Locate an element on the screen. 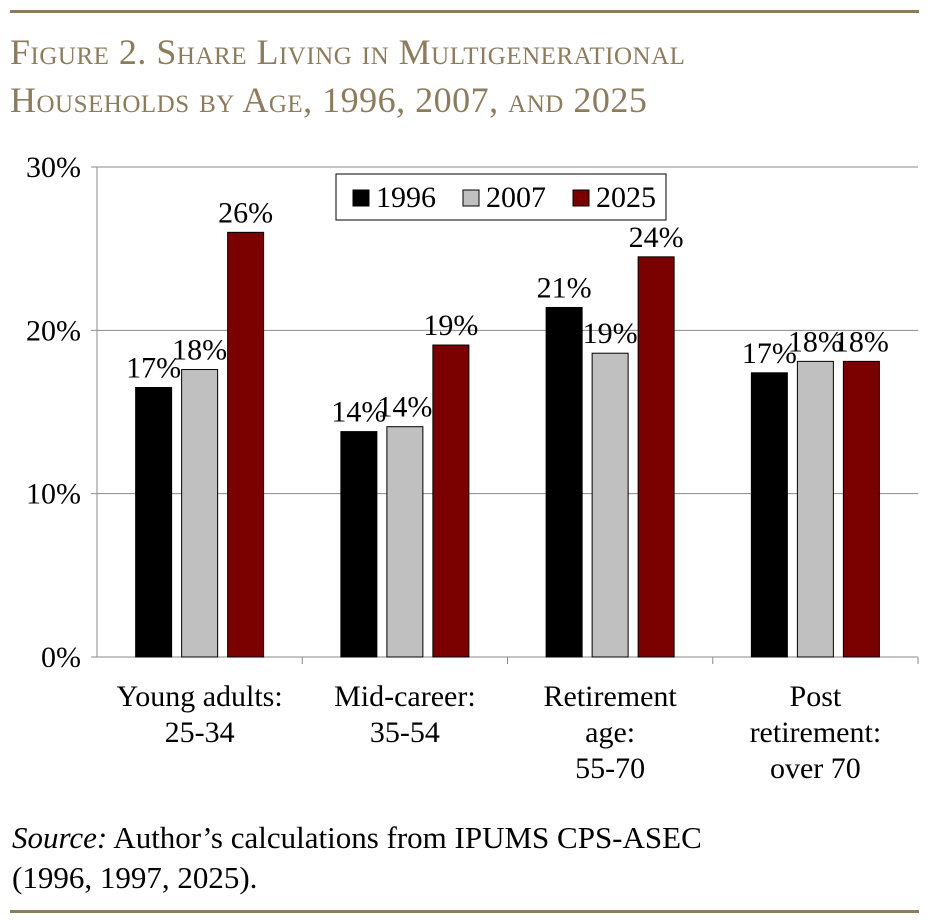  top-rule is located at coordinates (464, 11).